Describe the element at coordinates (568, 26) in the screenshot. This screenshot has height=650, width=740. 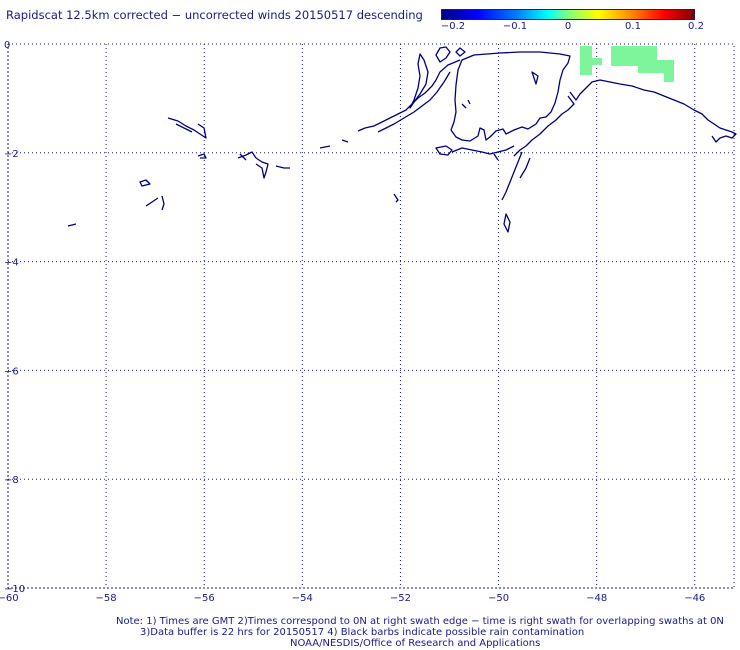
I see `colorbar-tick: 0` at that location.